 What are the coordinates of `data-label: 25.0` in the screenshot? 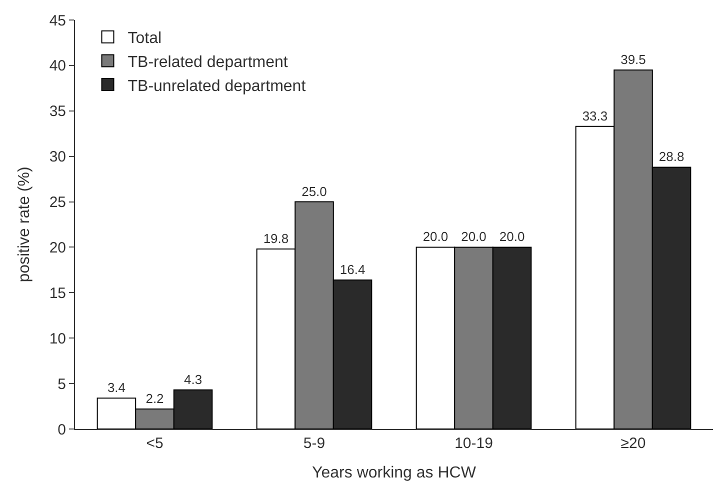 It's located at (314, 191).